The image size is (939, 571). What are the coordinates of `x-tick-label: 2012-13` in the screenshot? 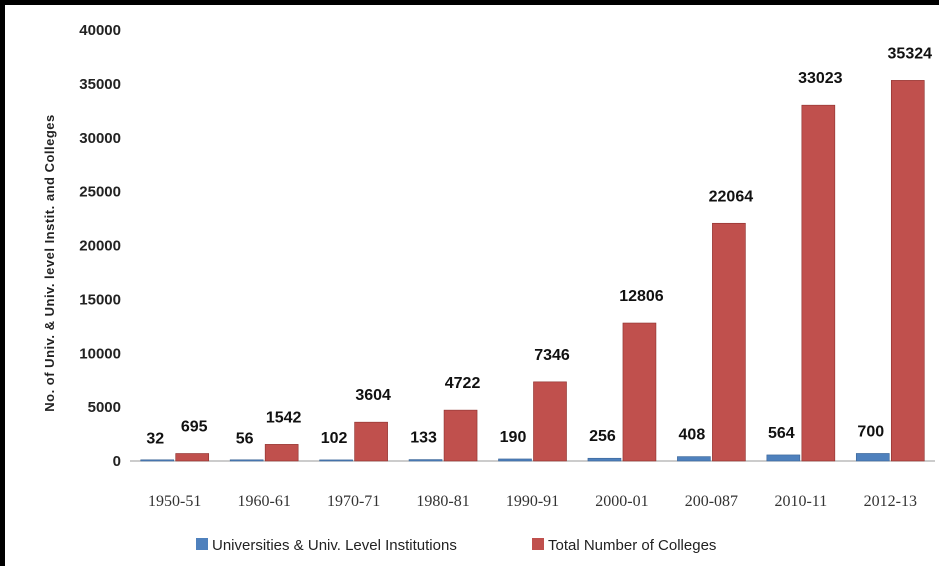 It's located at (890, 501).